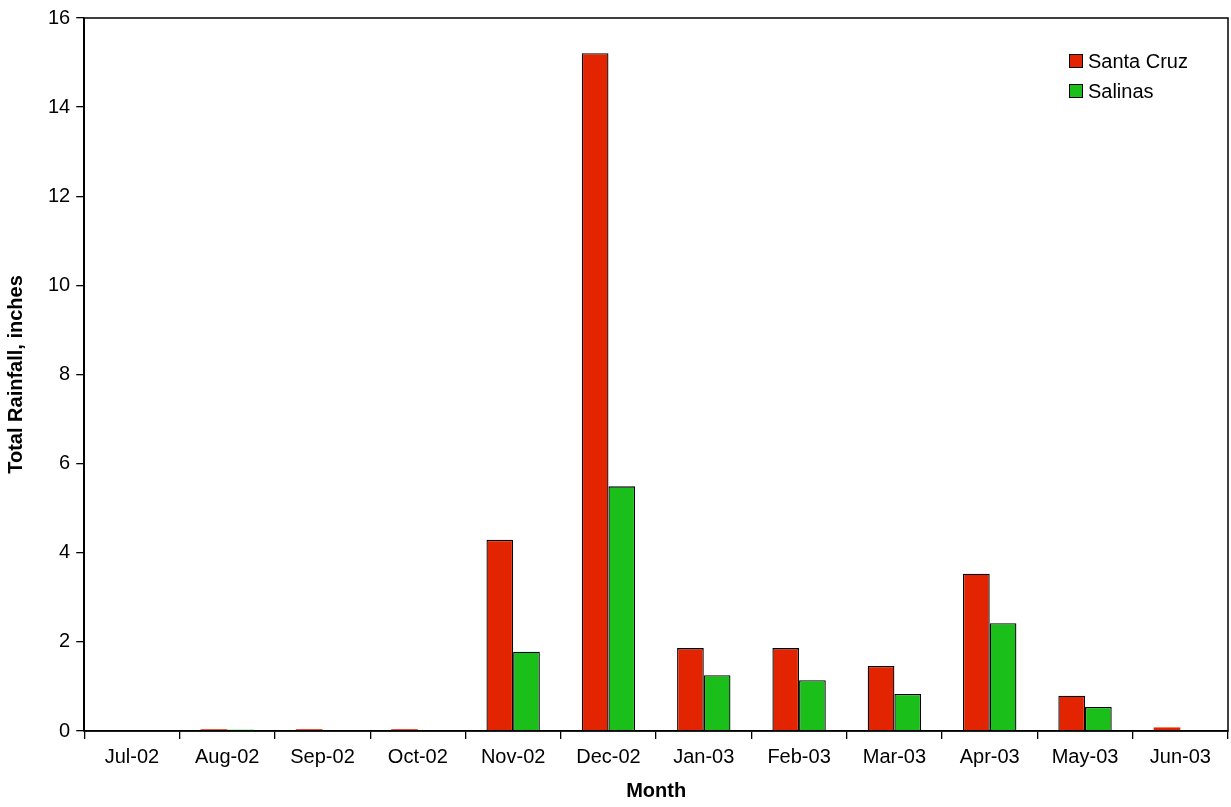  I want to click on y-tick-label: 14, so click(59, 105).